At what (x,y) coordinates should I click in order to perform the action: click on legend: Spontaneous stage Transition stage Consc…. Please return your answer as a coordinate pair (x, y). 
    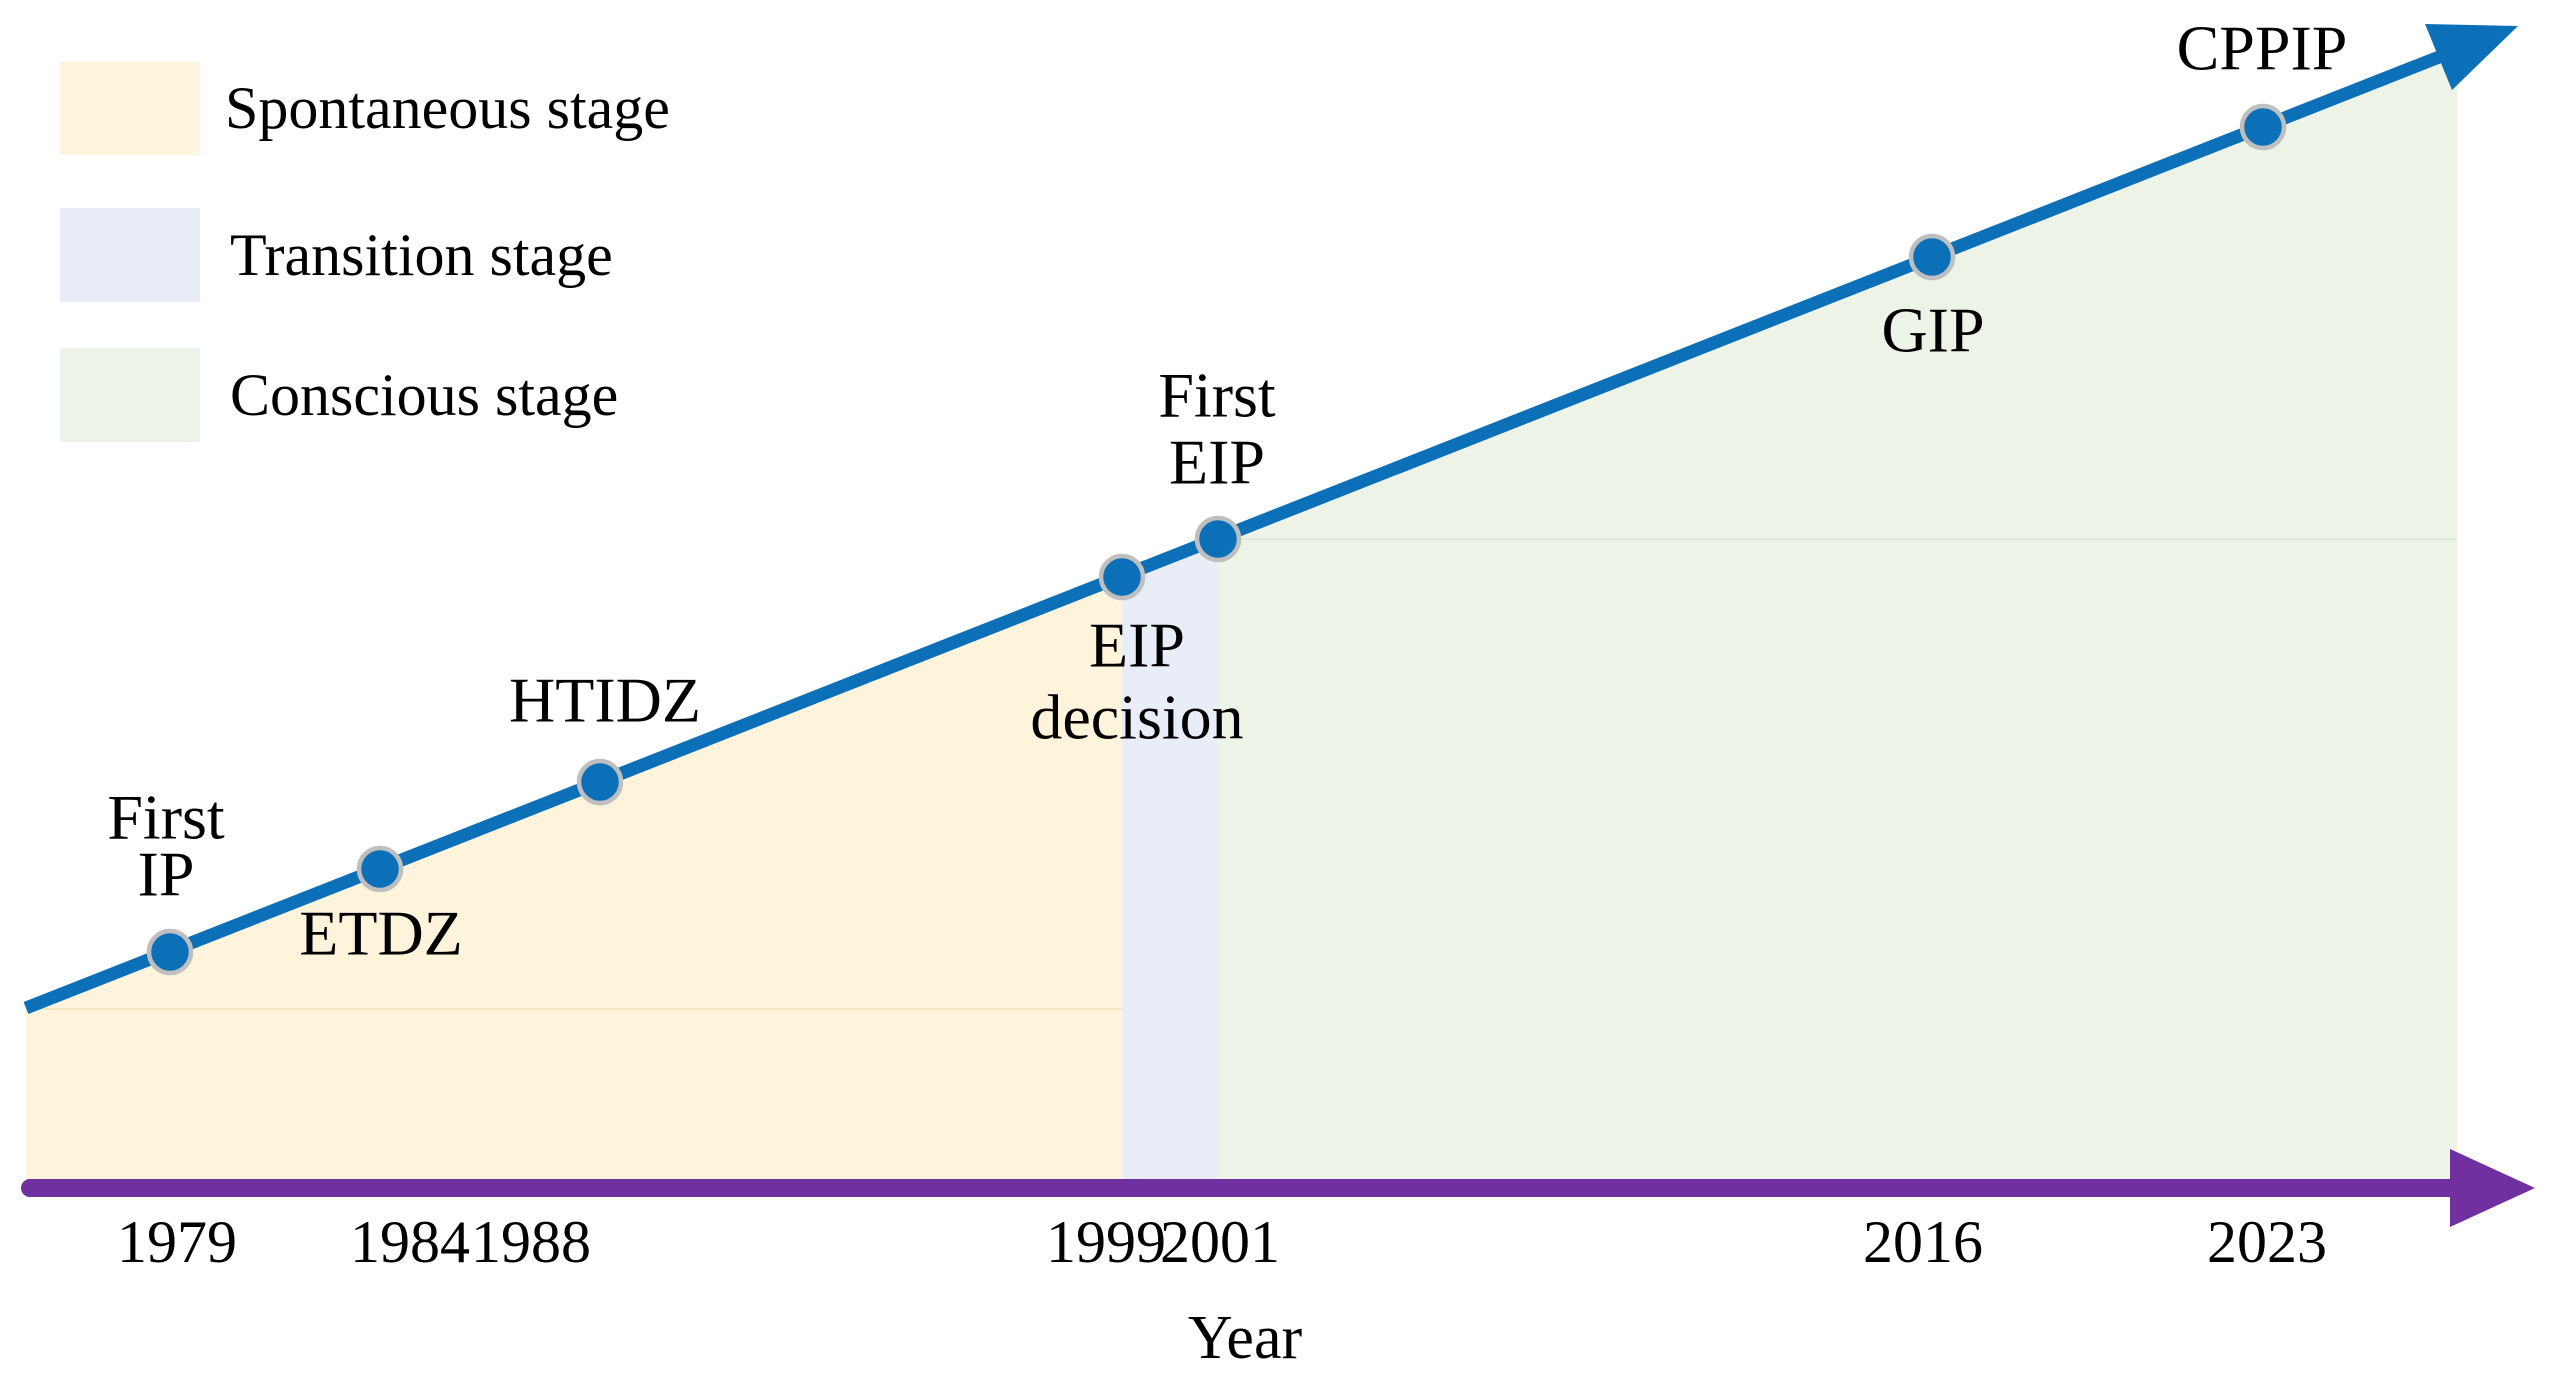
    Looking at the image, I should click on (365, 252).